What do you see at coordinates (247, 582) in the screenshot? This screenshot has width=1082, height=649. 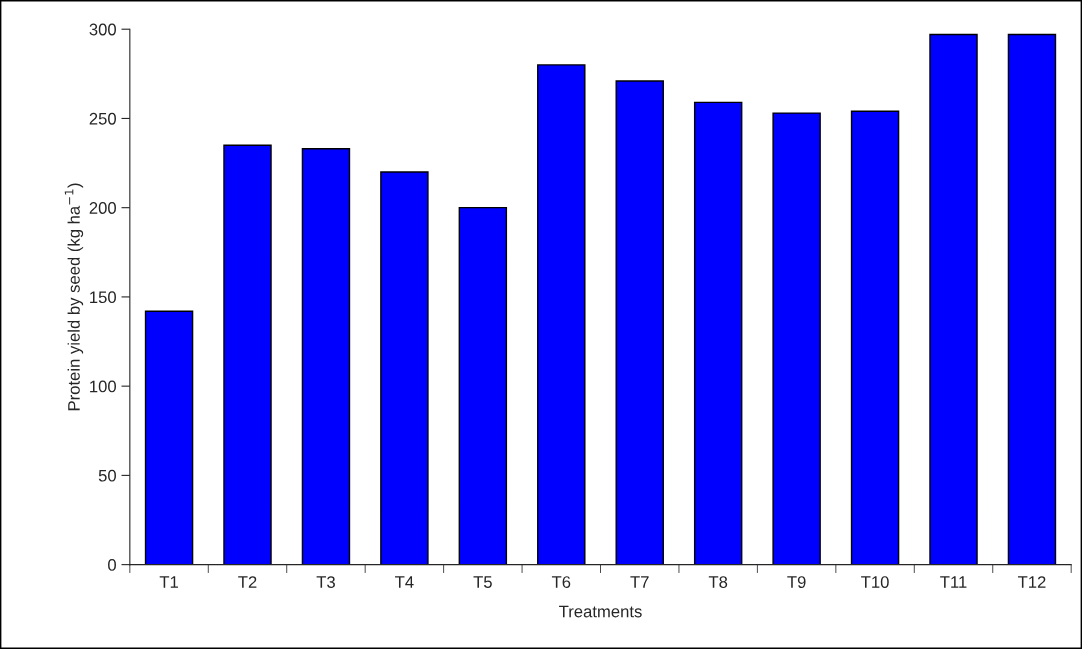 I see `x-tick-label: T2` at bounding box center [247, 582].